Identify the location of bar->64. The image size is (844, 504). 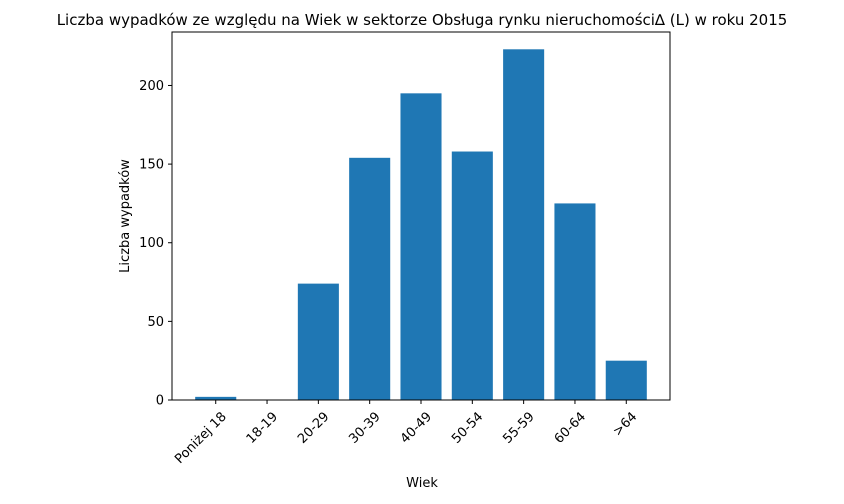
(626, 380).